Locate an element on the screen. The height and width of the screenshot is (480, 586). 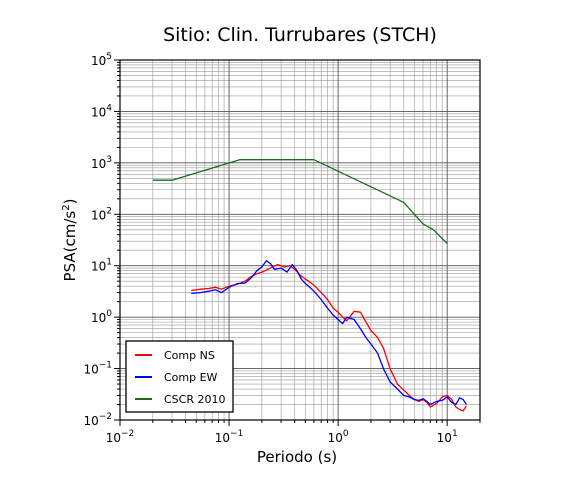
y-tick-label: 10⁴ is located at coordinates (101, 111).